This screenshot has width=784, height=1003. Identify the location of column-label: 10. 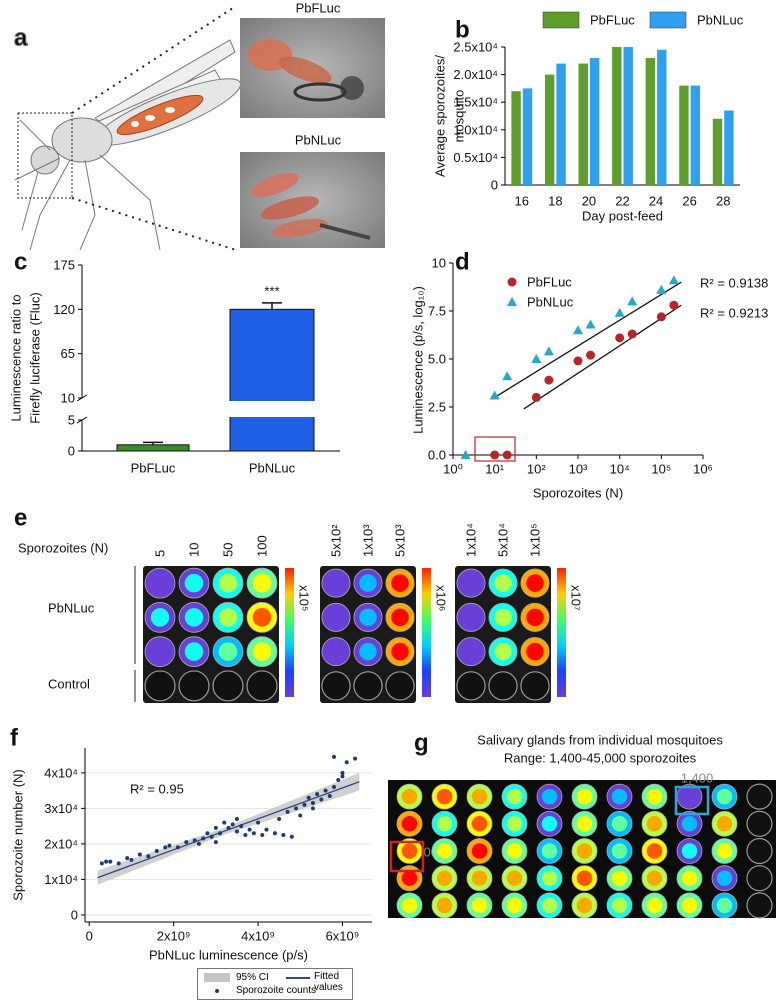
(194, 550).